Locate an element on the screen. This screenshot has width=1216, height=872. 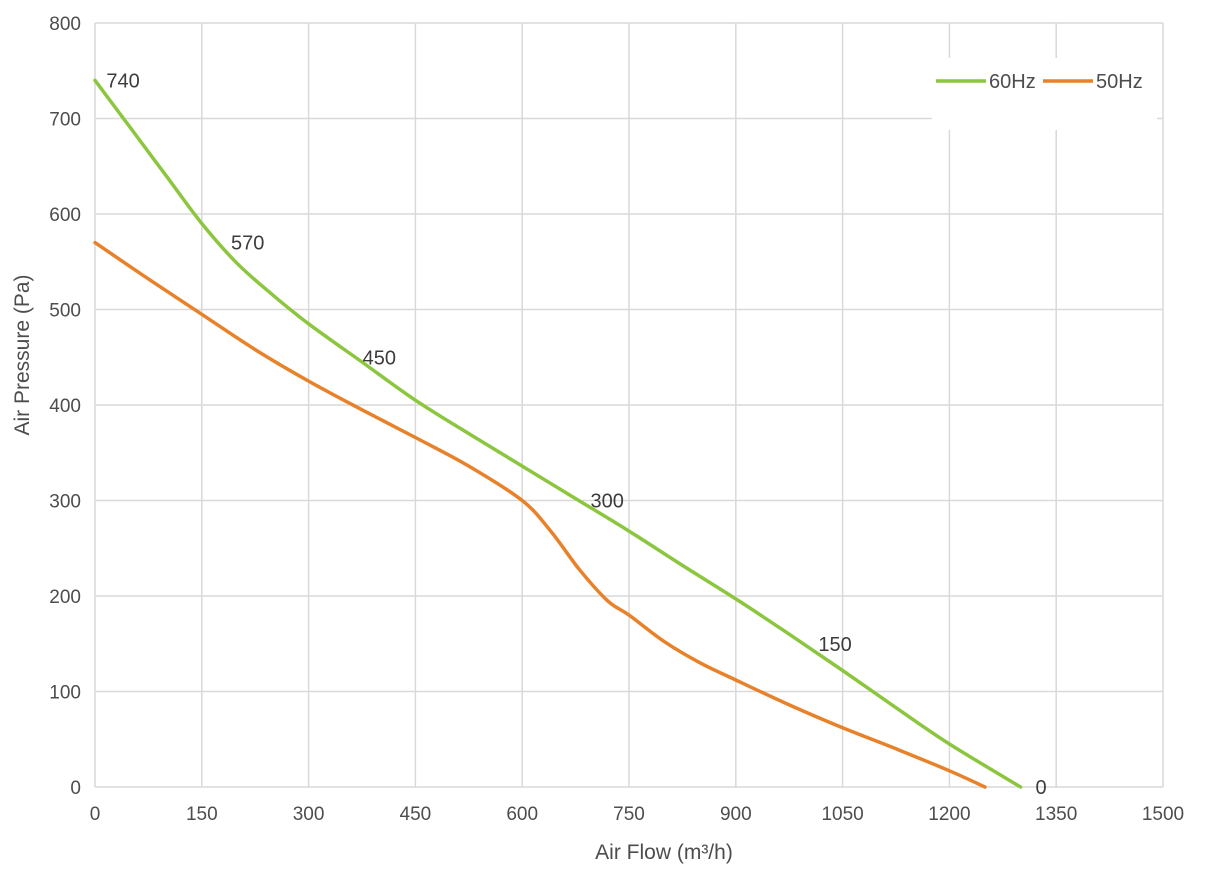
y-tick-label: 800 is located at coordinates (65, 24).